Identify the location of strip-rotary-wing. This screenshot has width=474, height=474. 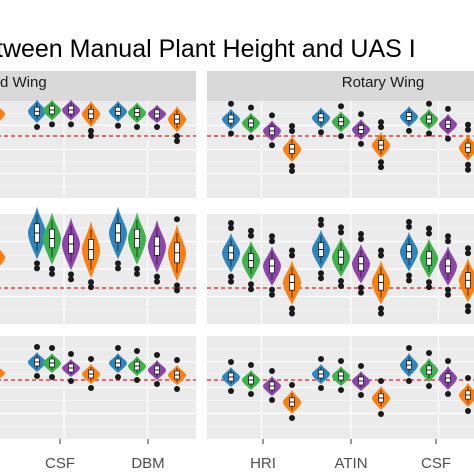
(340, 86).